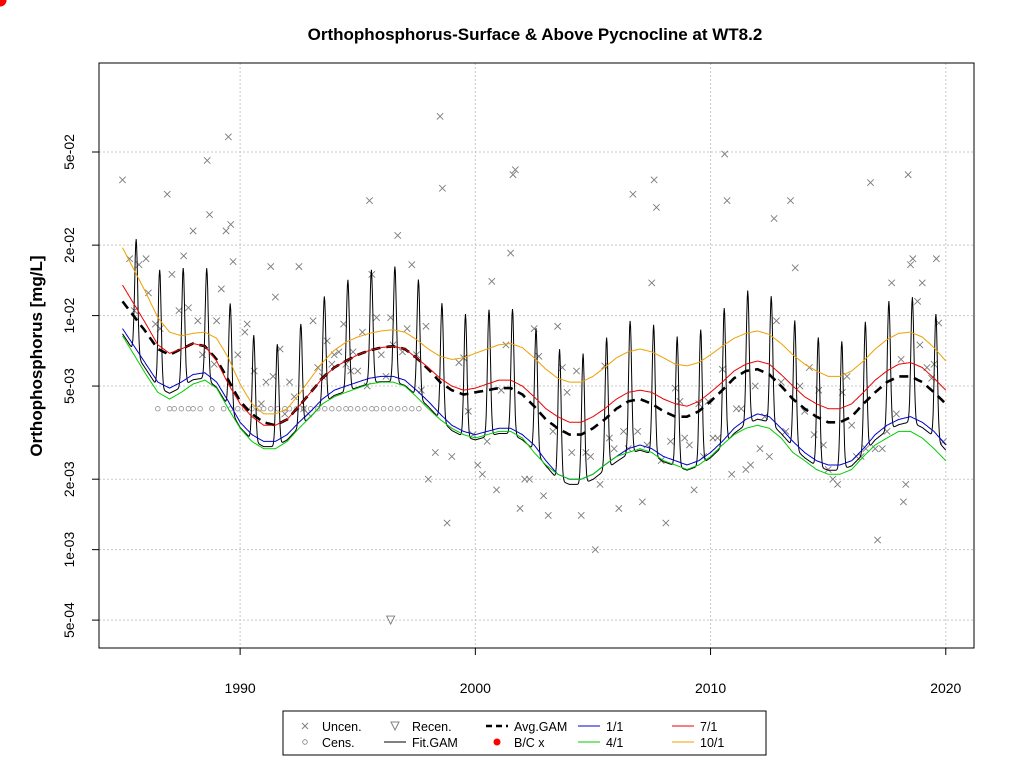 This screenshot has width=1024, height=773. I want to click on y-tick-label: 5e-03, so click(69, 386).